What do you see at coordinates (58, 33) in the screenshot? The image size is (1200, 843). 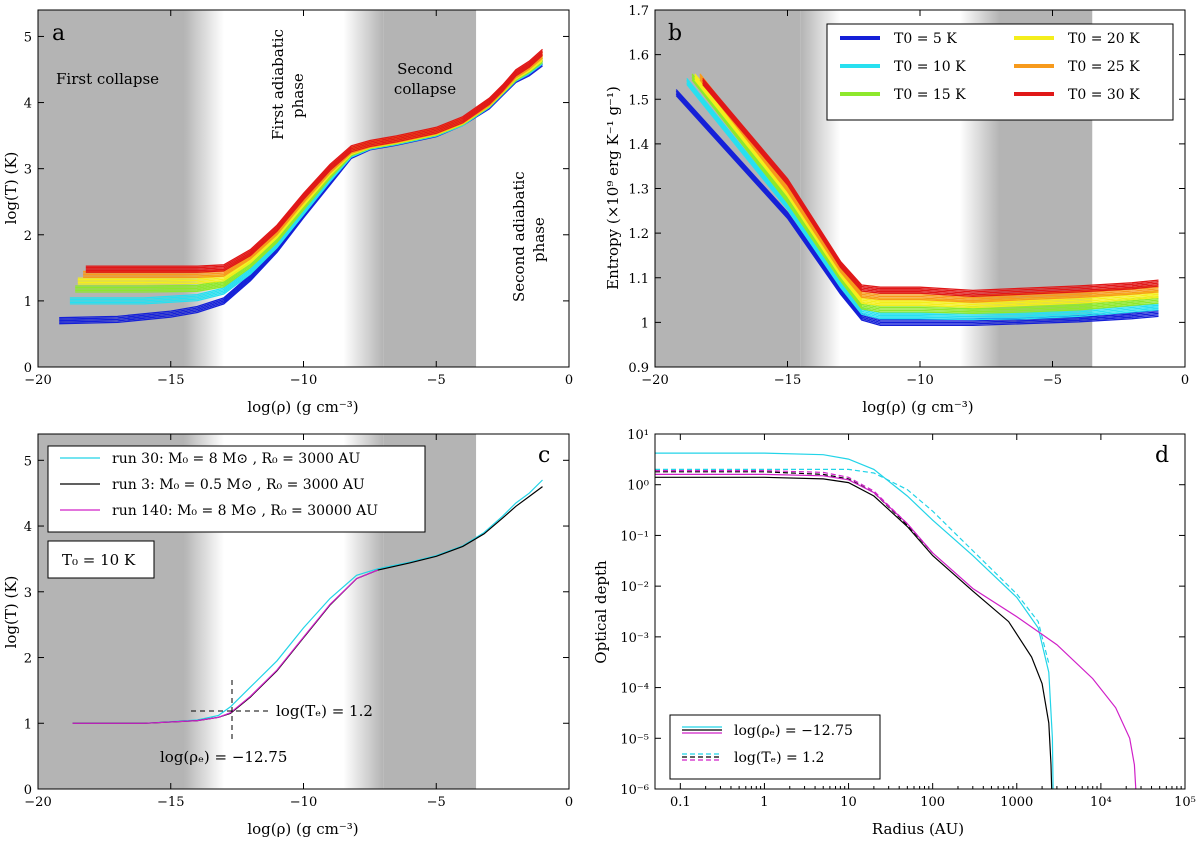 I see `panel-label: a` at bounding box center [58, 33].